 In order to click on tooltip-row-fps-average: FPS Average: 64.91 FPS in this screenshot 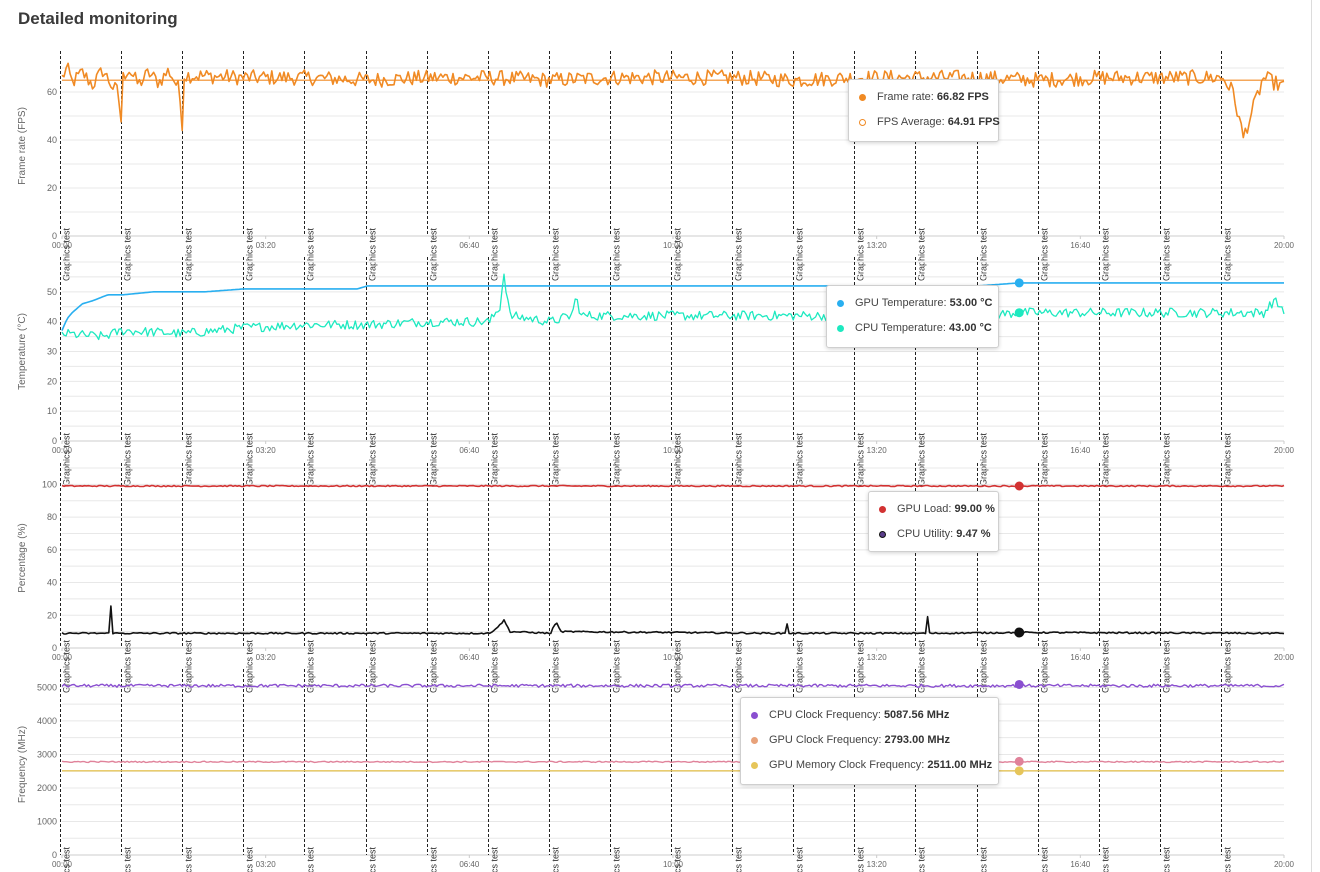, I will do `click(929, 122)`.